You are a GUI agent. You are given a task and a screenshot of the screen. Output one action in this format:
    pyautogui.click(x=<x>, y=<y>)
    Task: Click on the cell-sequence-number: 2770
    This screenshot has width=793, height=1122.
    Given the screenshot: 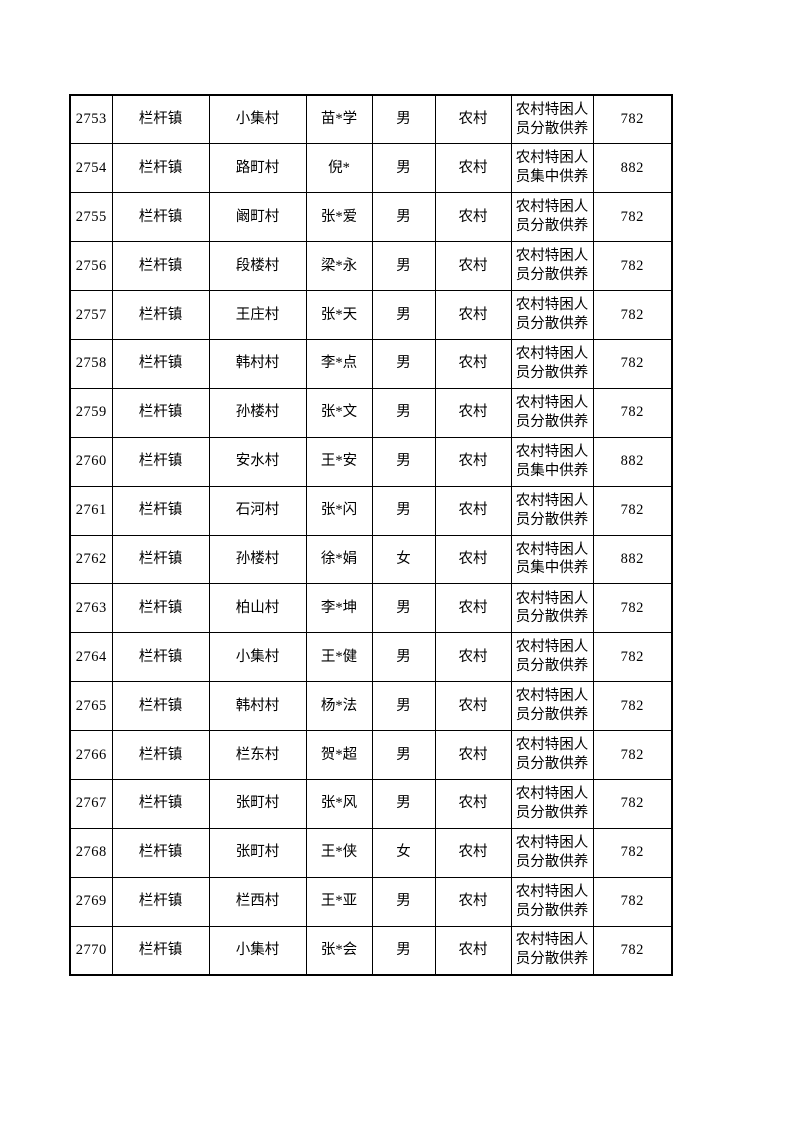 What is the action you would take?
    pyautogui.click(x=91, y=950)
    